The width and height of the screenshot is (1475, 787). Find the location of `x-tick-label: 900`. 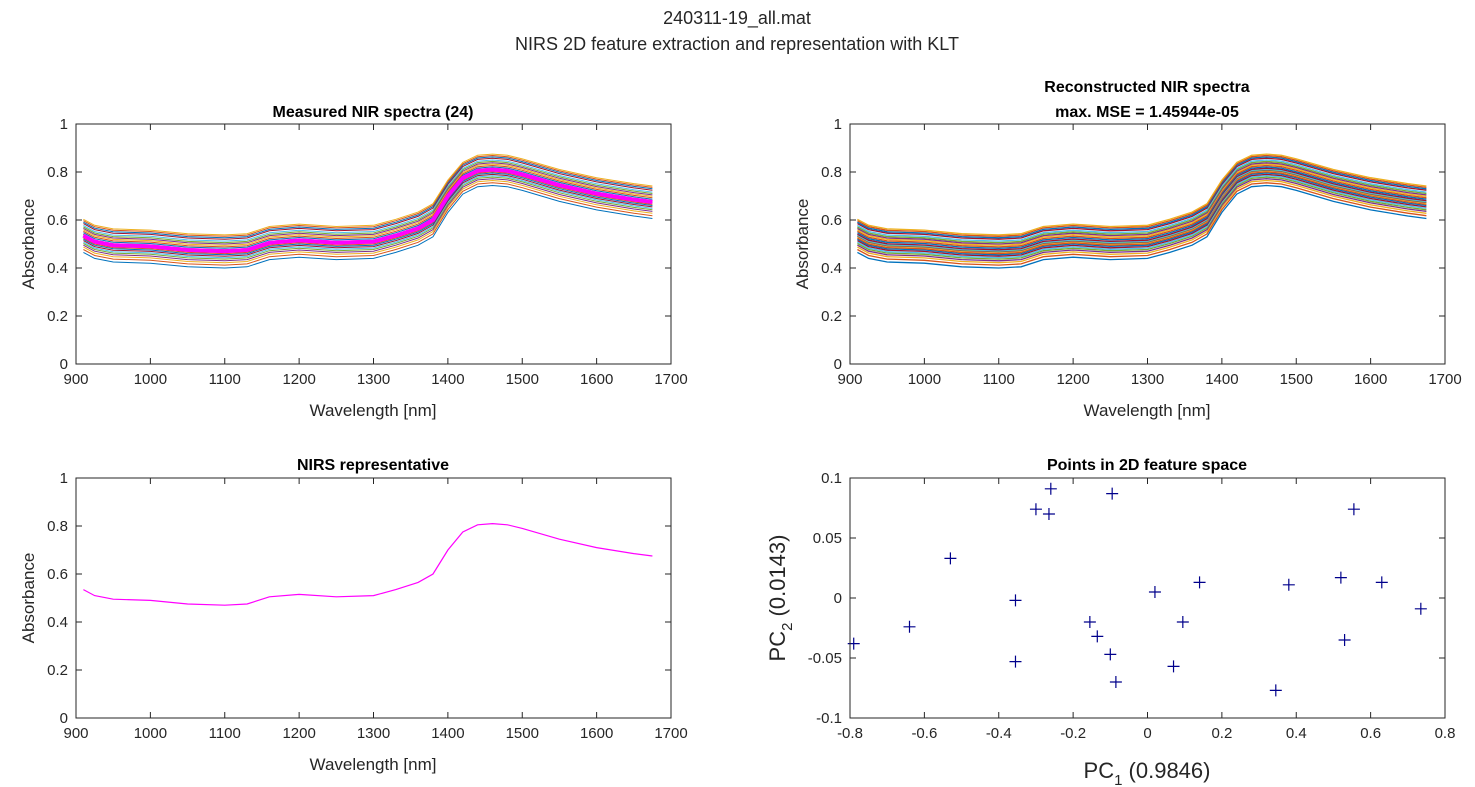

x-tick-label: 900 is located at coordinates (849, 379).